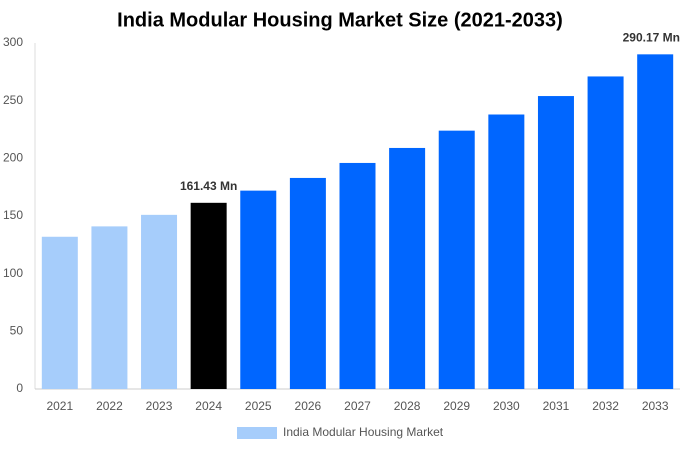 This screenshot has width=680, height=450. What do you see at coordinates (407, 406) in the screenshot?
I see `x-tick-label: 2028` at bounding box center [407, 406].